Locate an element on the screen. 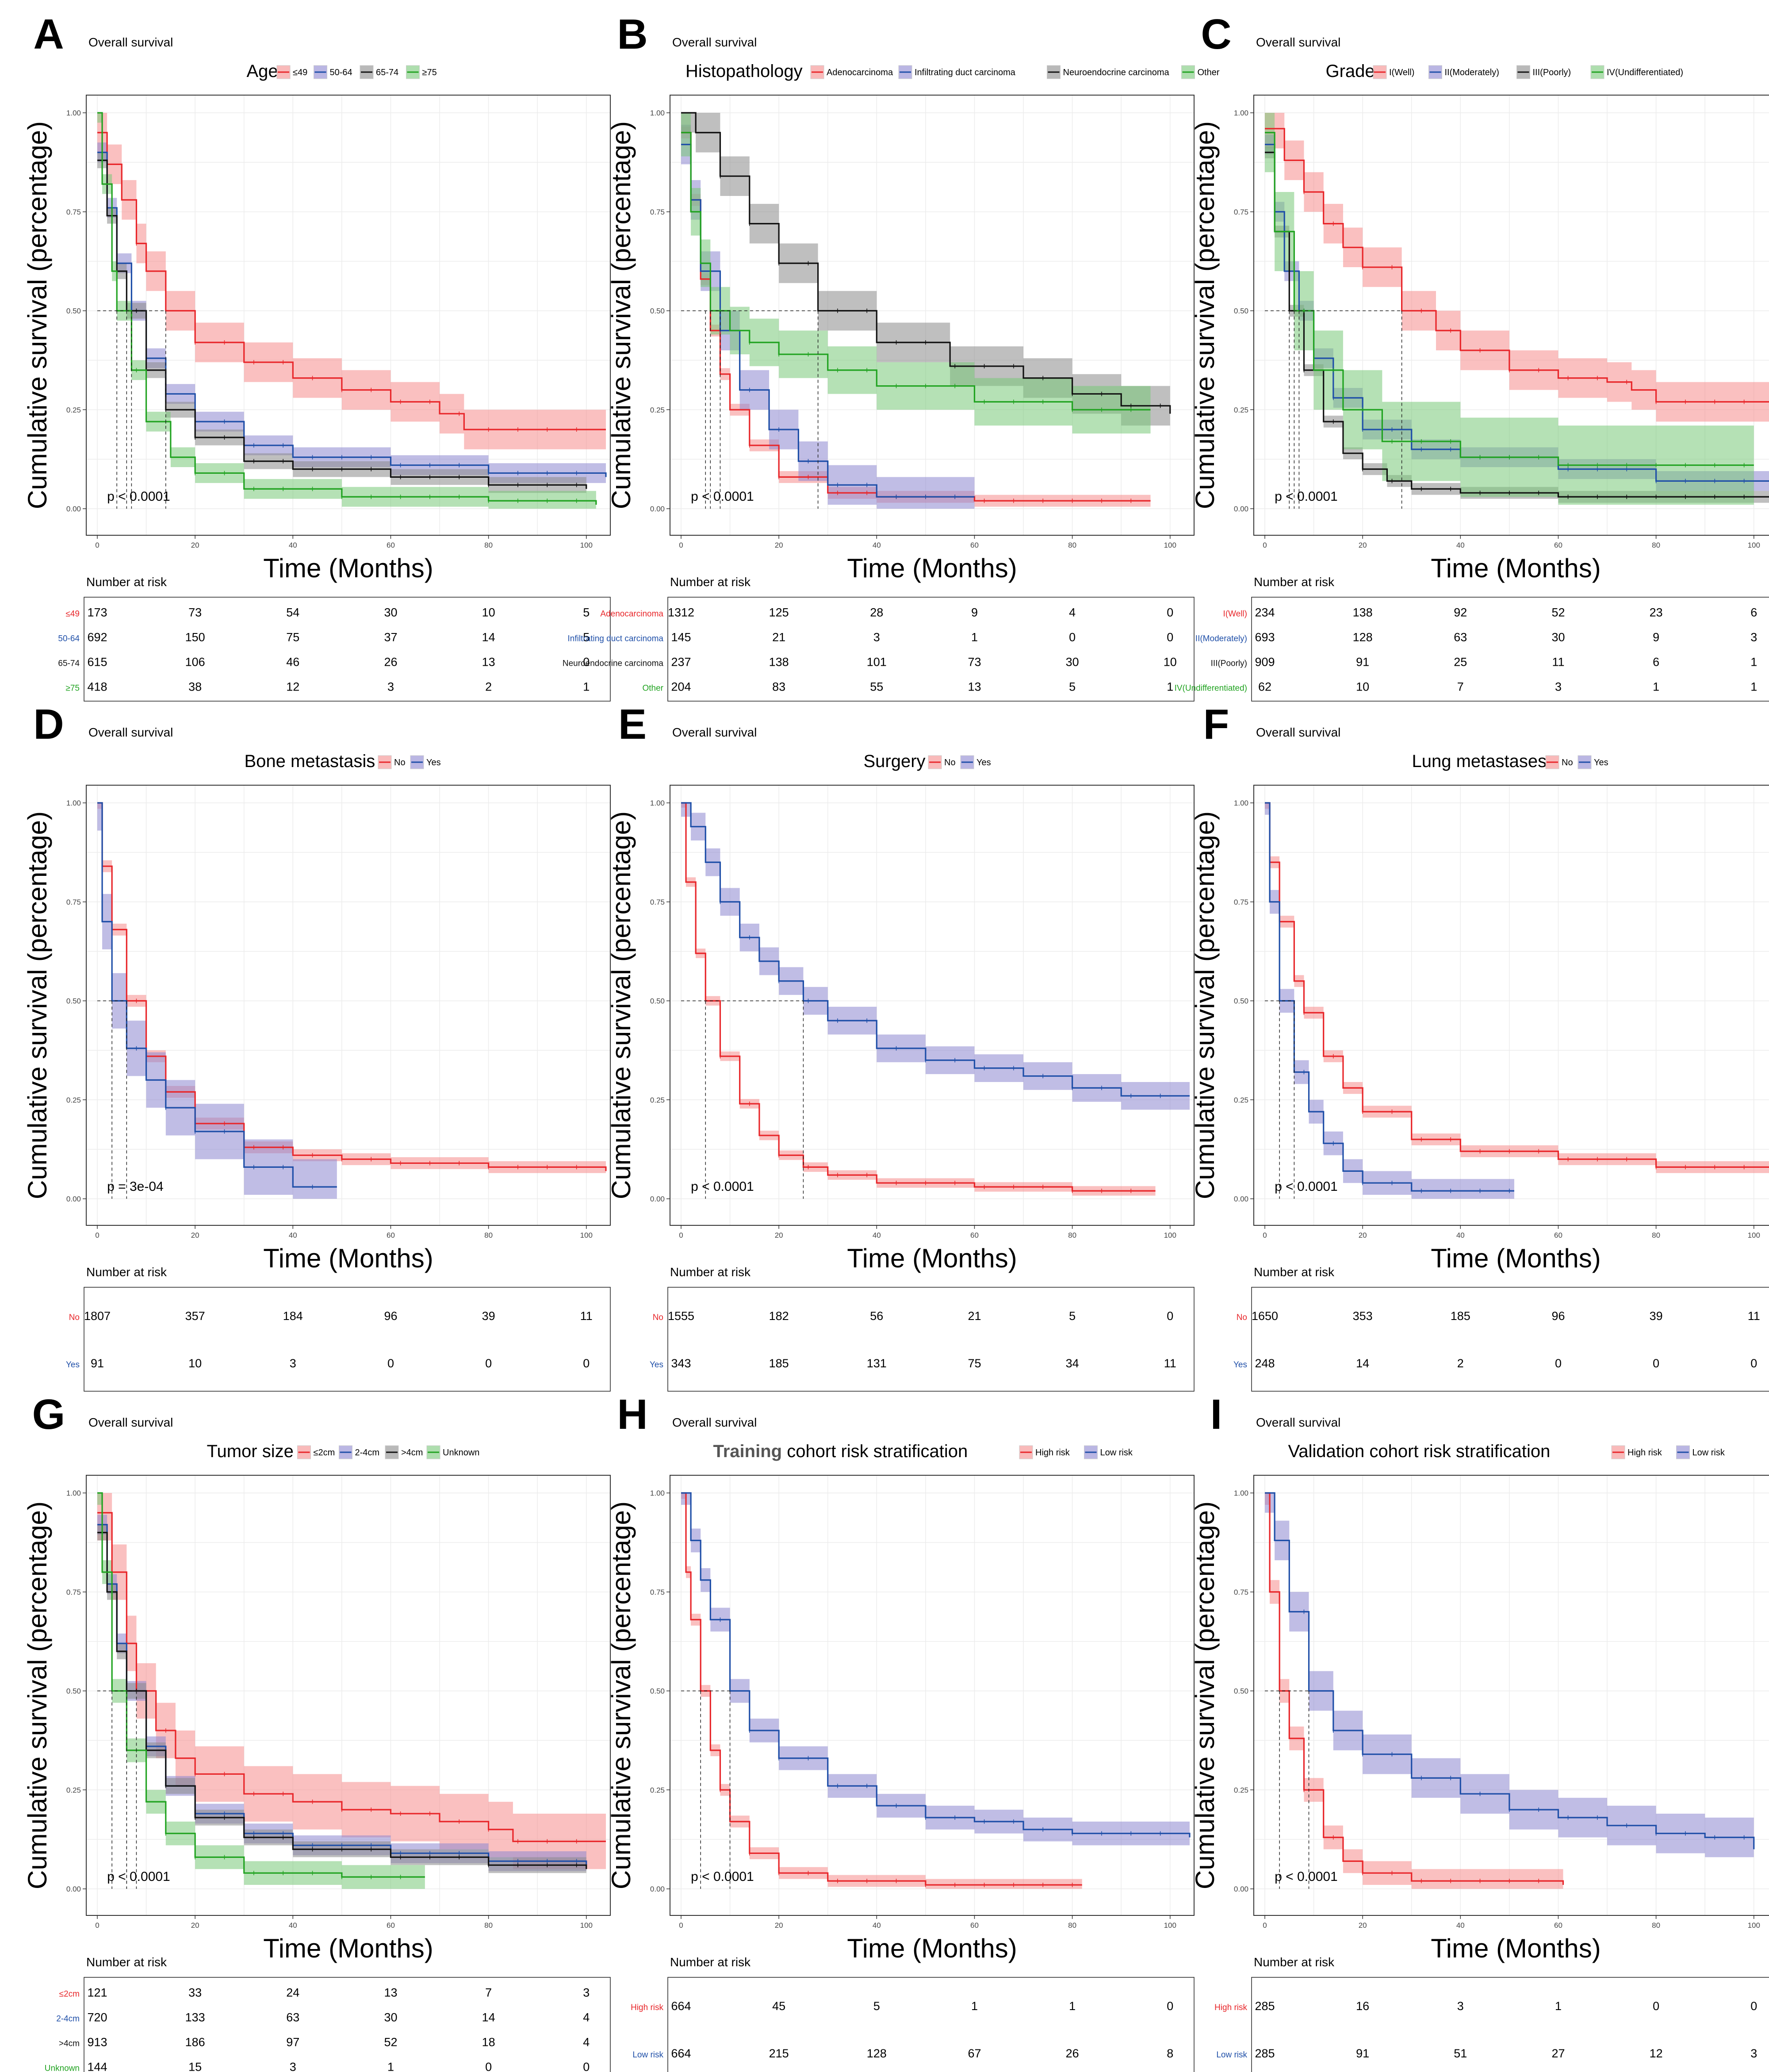 The height and width of the screenshot is (2072, 1769). risk-row-label: 65-74 is located at coordinates (69, 663).